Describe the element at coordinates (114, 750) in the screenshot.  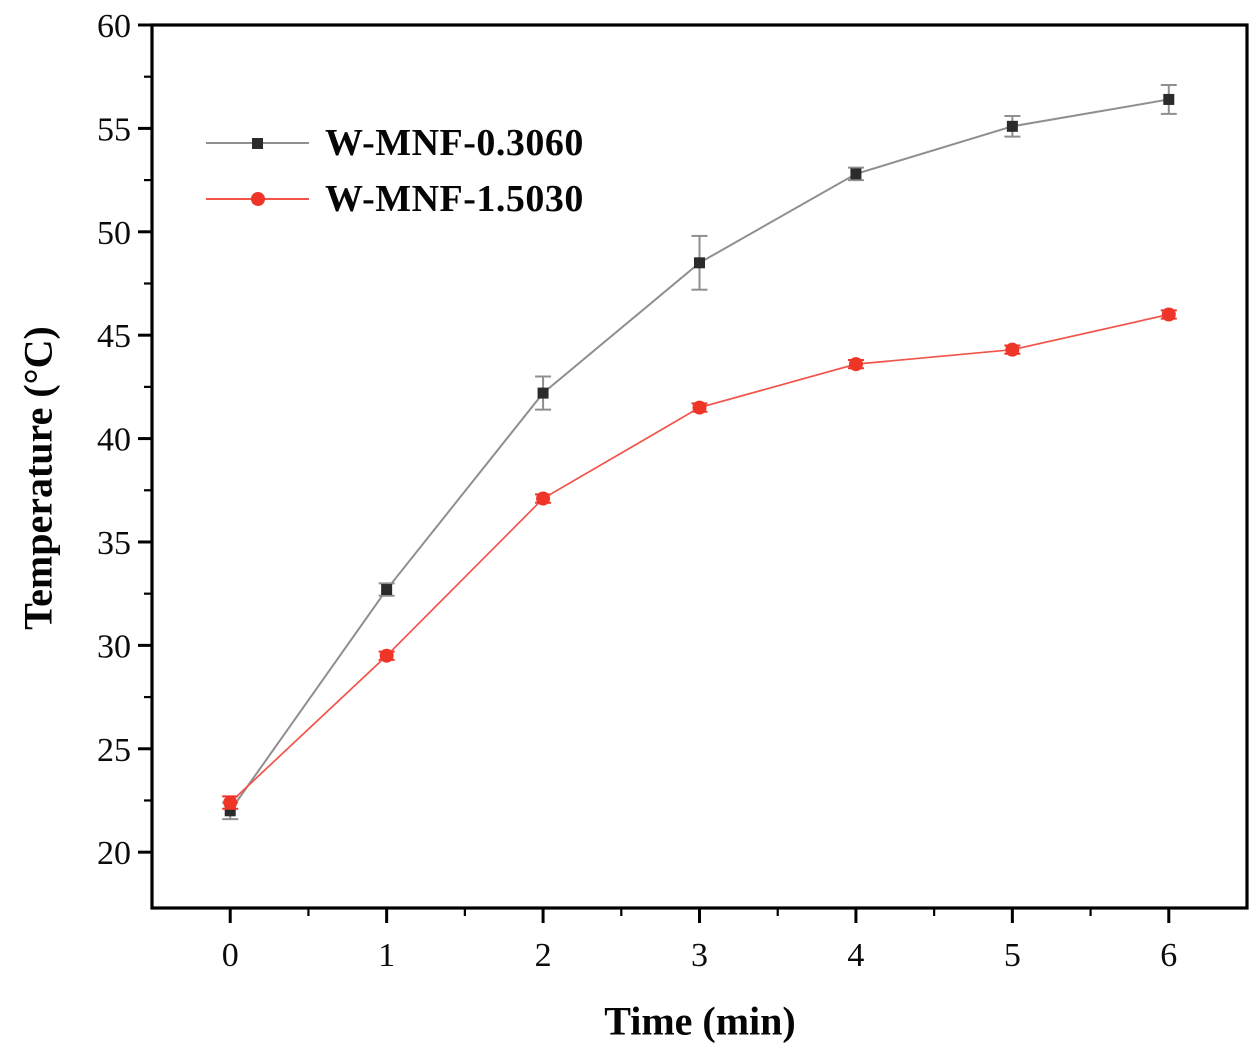
I see `y-tick-label: 25` at that location.